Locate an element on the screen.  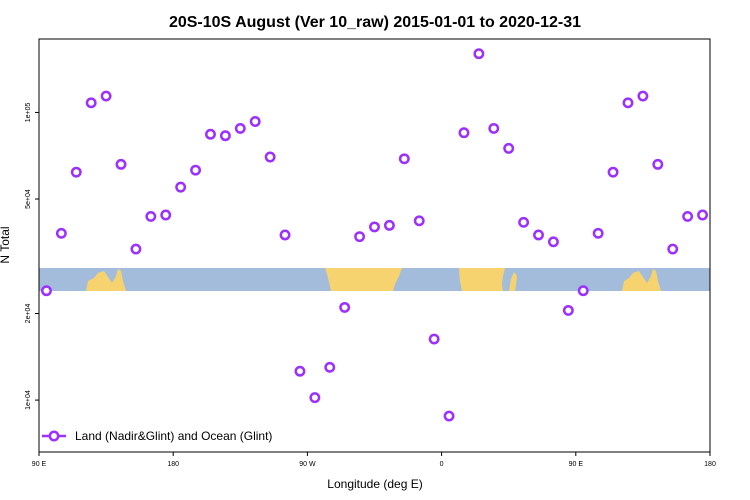
legend: Land (Nadir&Glint) and Ocean (Glint) is located at coordinates (157, 436).